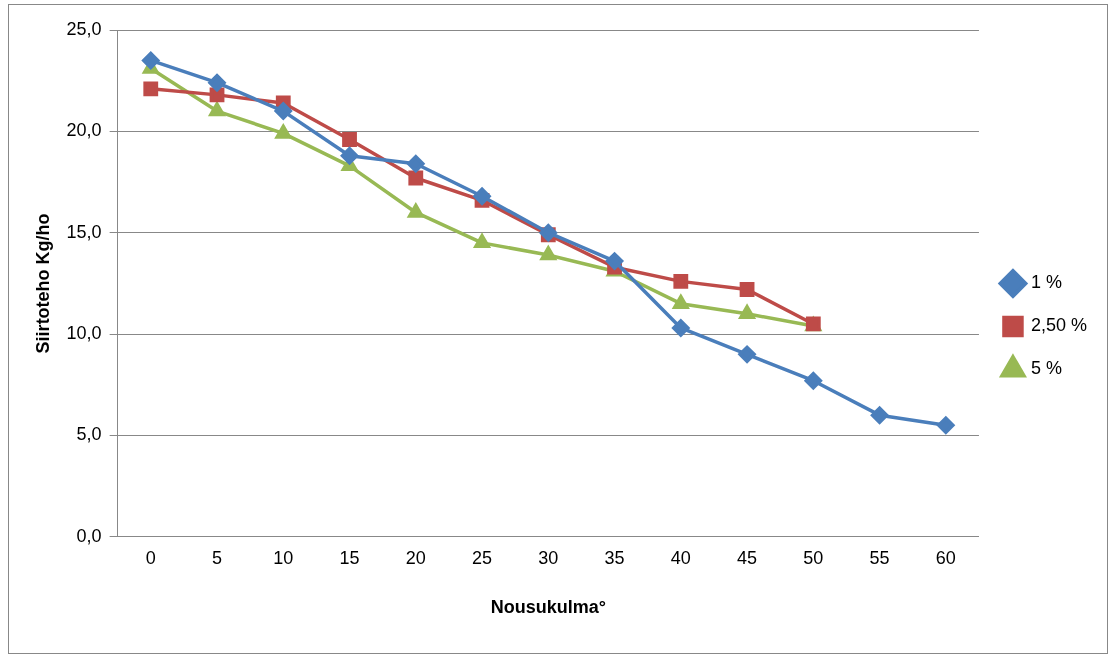 This screenshot has height=660, width=1115. I want to click on legend-label: 5 %, so click(1046, 368).